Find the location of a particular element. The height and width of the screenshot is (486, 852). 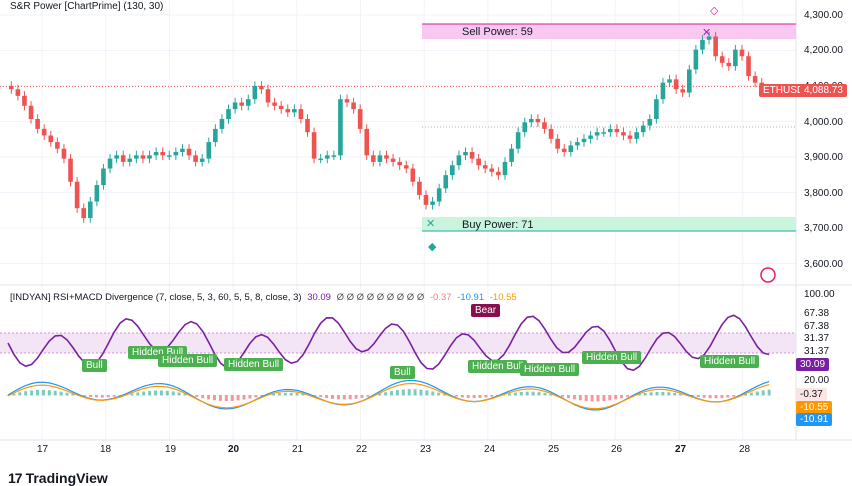

x-axis-label: 18 is located at coordinates (106, 449).